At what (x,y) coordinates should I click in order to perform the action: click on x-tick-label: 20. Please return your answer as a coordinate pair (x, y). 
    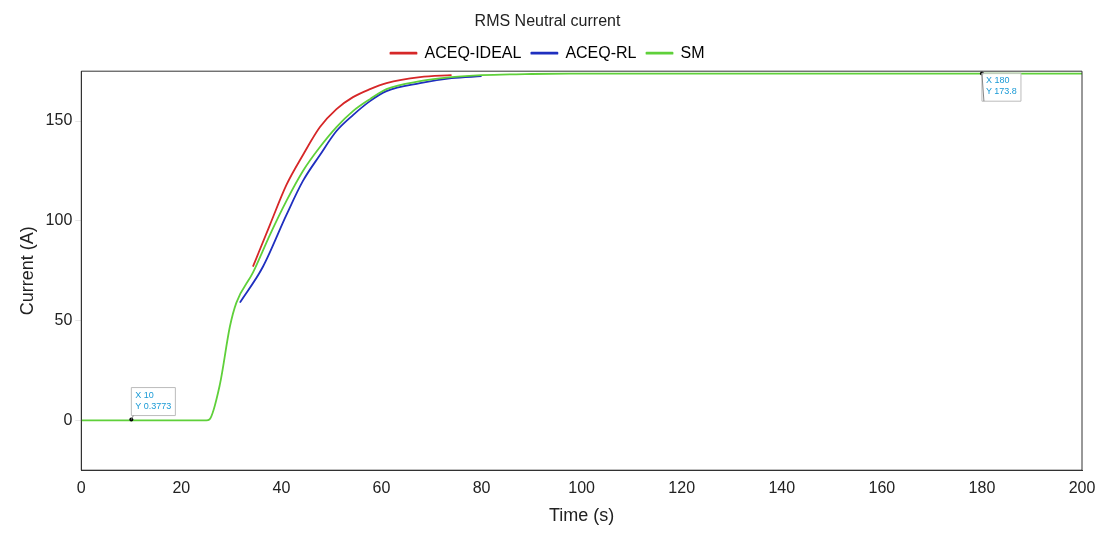
    Looking at the image, I should click on (181, 488).